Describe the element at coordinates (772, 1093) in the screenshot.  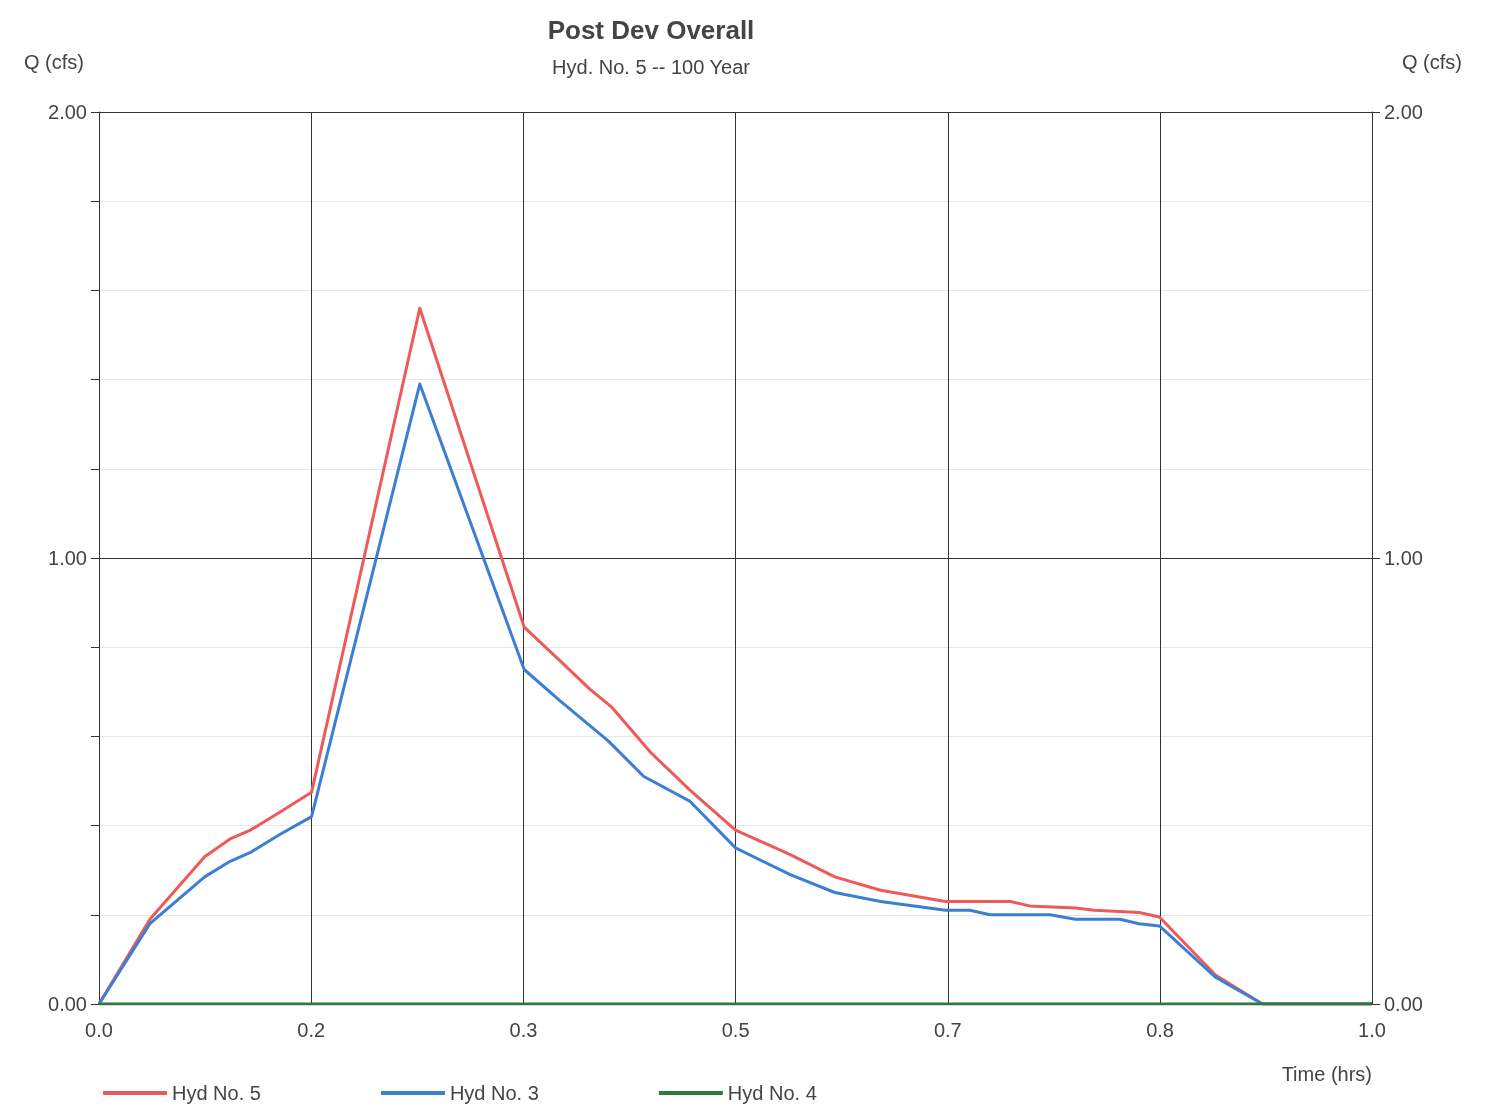
I see `legend-label: Hyd No. 4` at that location.